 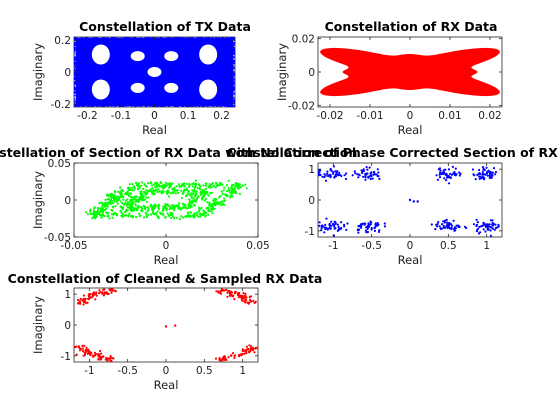 What do you see at coordinates (369, 116) in the screenshot?
I see `x-tick-label: -0.01` at bounding box center [369, 116].